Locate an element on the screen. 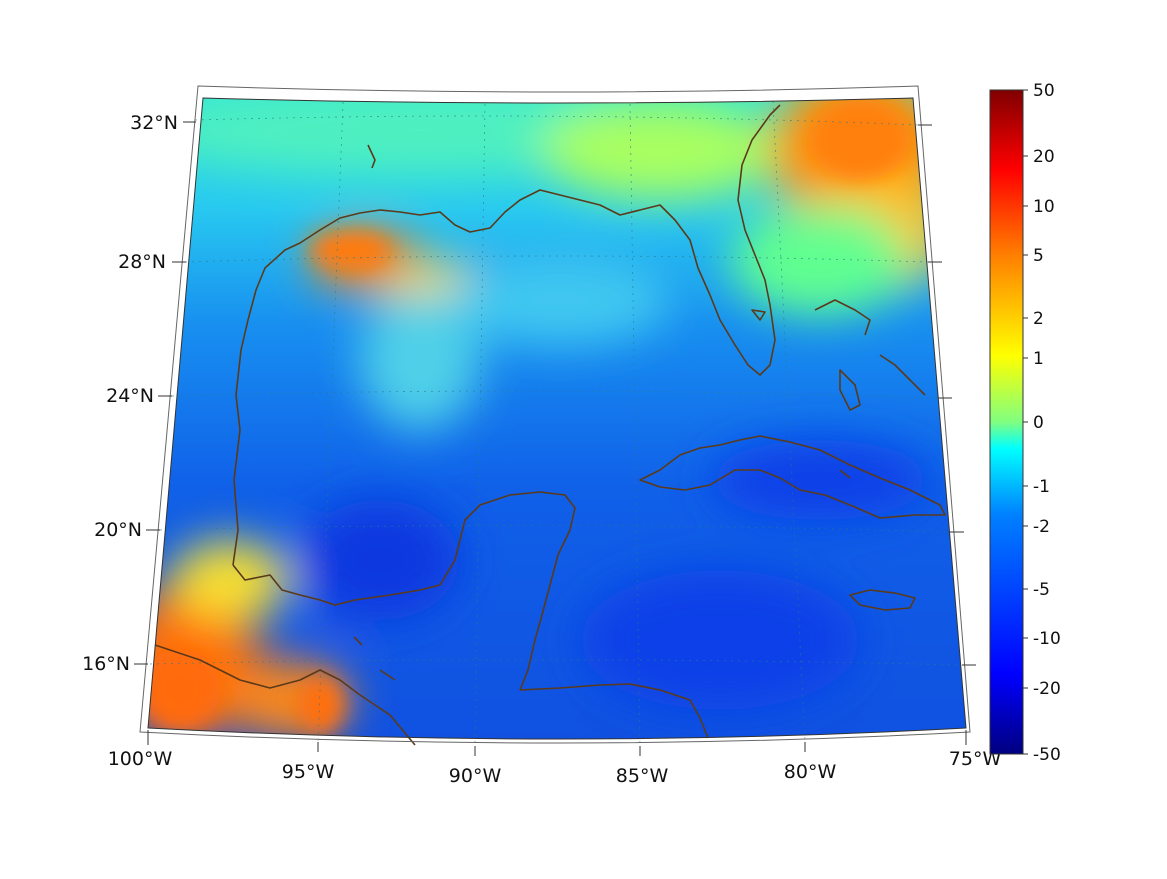 The width and height of the screenshot is (1167, 879). colorbar-tick-label: -2 is located at coordinates (1041, 527).